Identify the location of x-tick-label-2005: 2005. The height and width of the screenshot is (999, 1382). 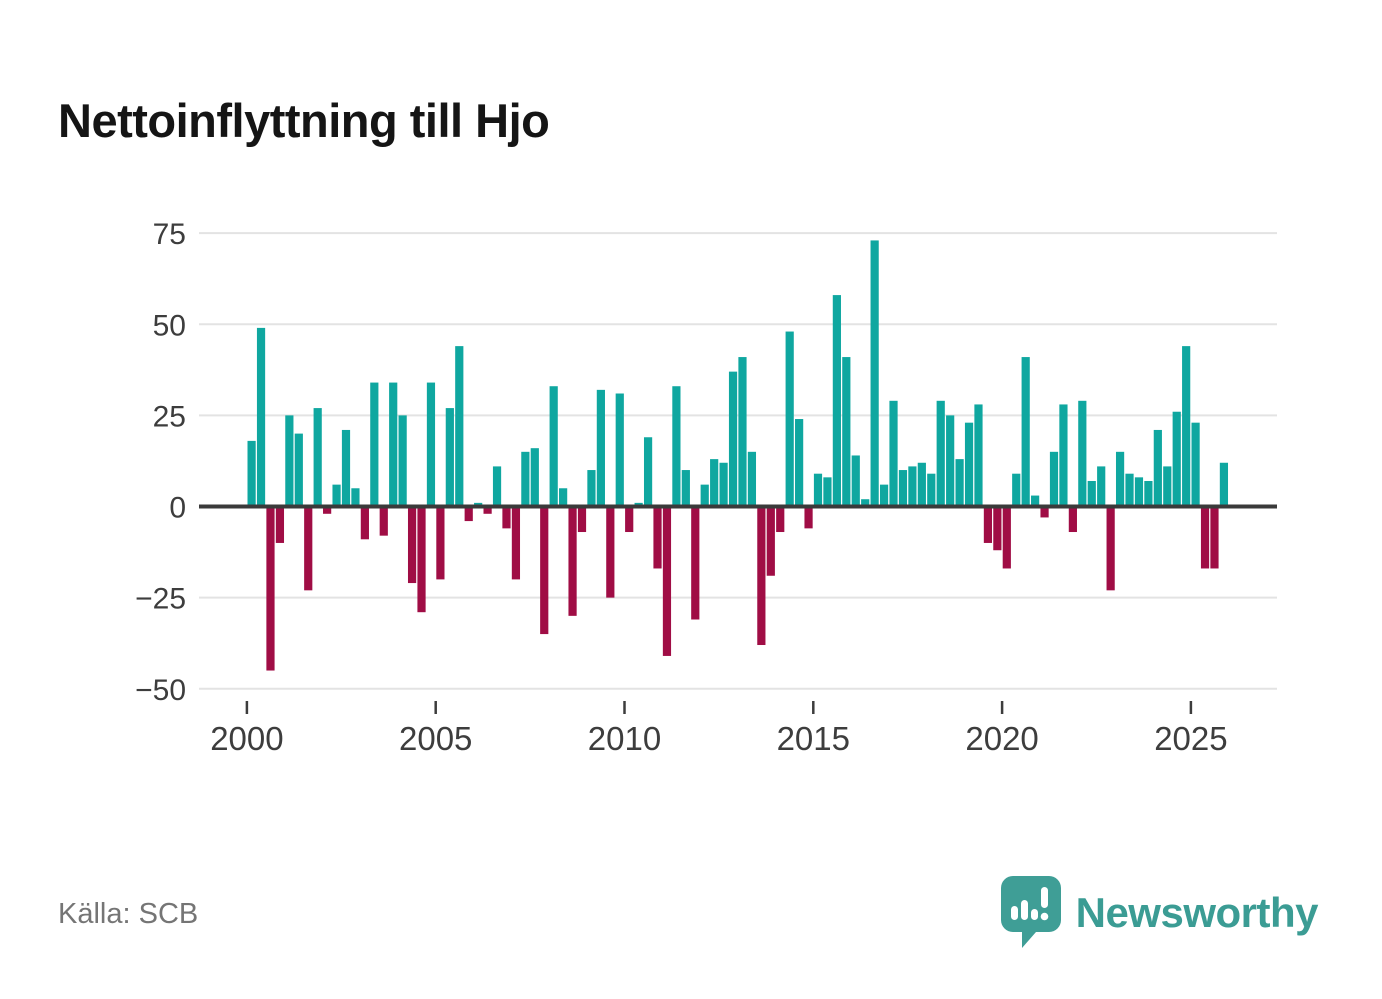
(435, 738).